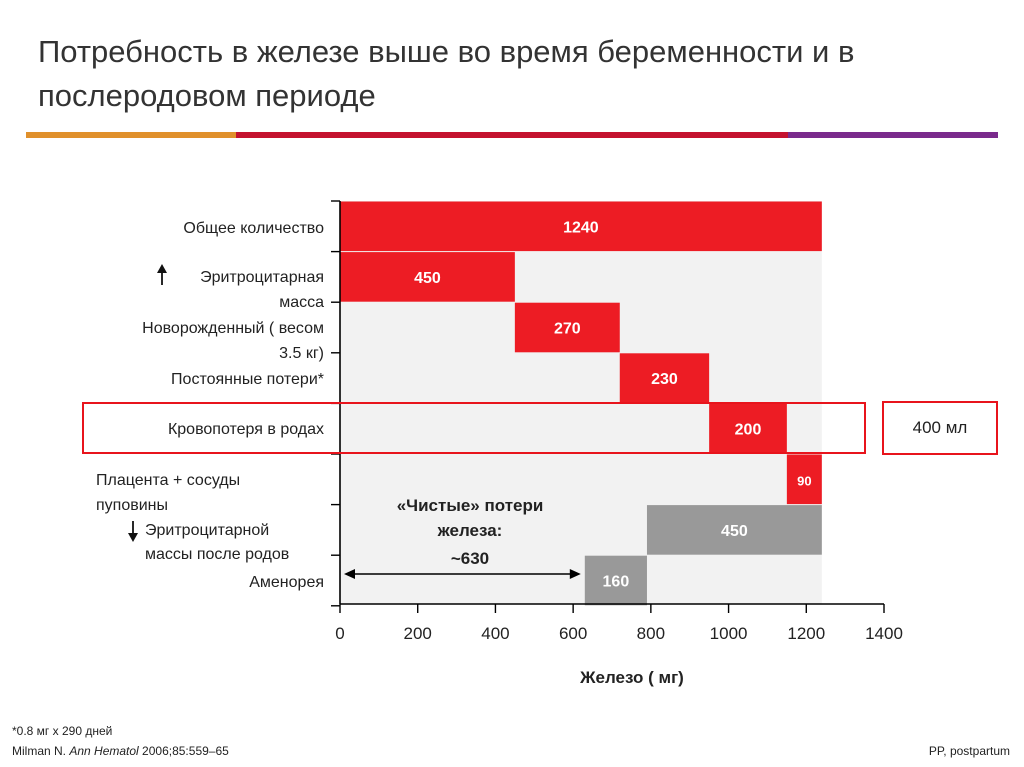  Describe the element at coordinates (893, 135) in the screenshot. I see `title-rule-purple` at that location.